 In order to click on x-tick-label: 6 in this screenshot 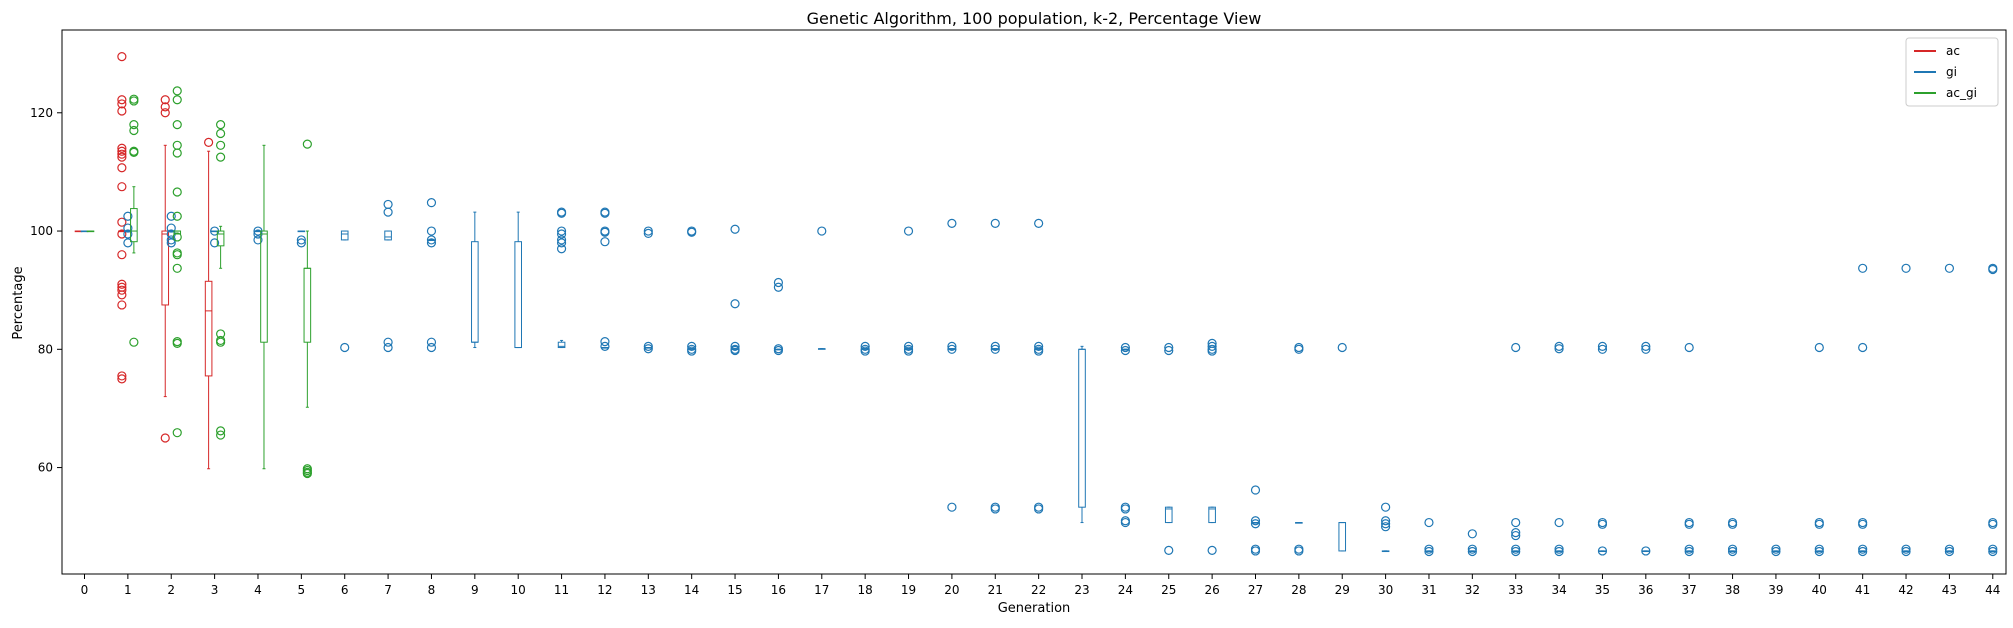, I will do `click(345, 590)`.